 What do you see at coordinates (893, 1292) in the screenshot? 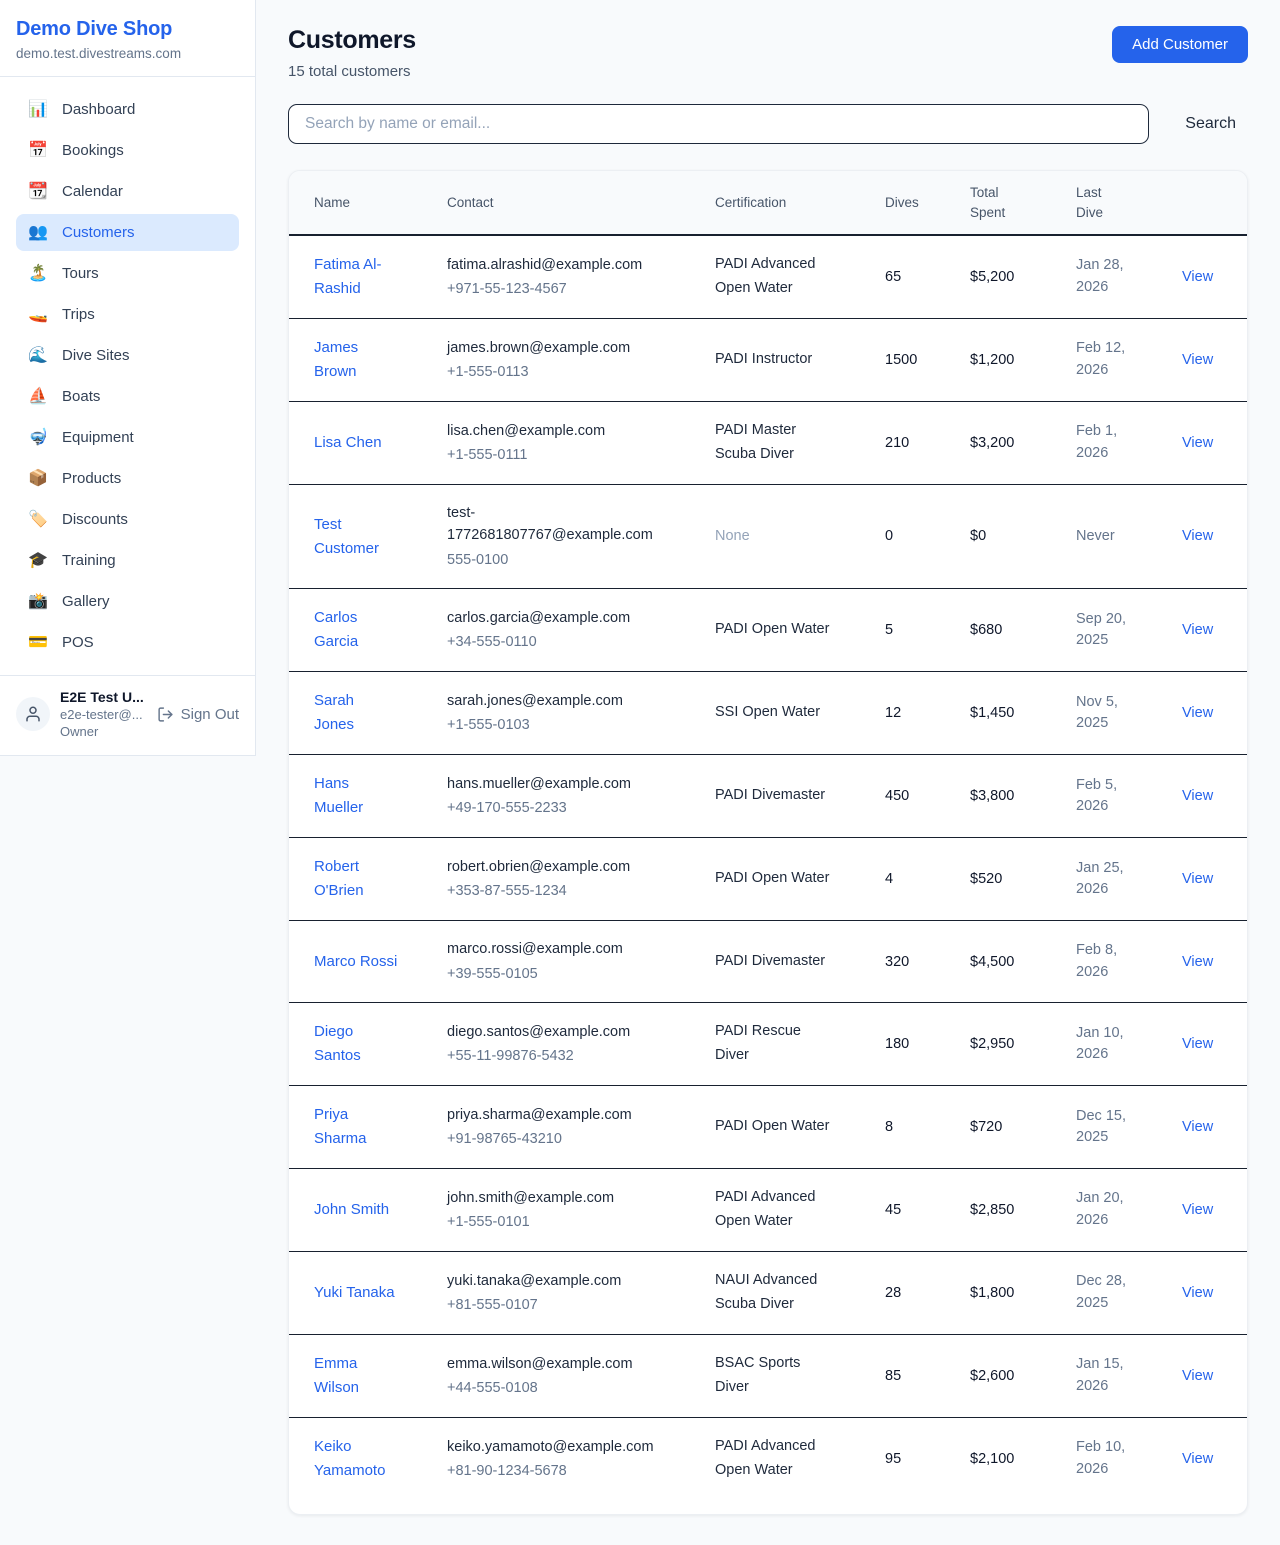
I see `customer-dives: 28` at bounding box center [893, 1292].